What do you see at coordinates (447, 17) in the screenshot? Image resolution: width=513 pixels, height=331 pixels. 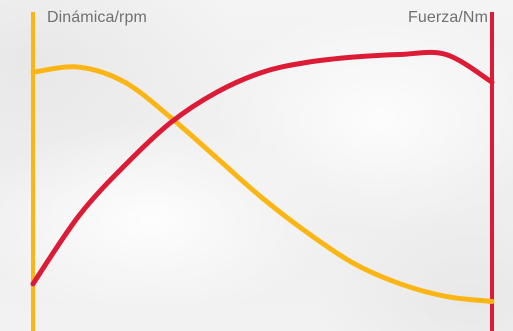 I see `right-axis-label: Fuerza/Nm` at bounding box center [447, 17].